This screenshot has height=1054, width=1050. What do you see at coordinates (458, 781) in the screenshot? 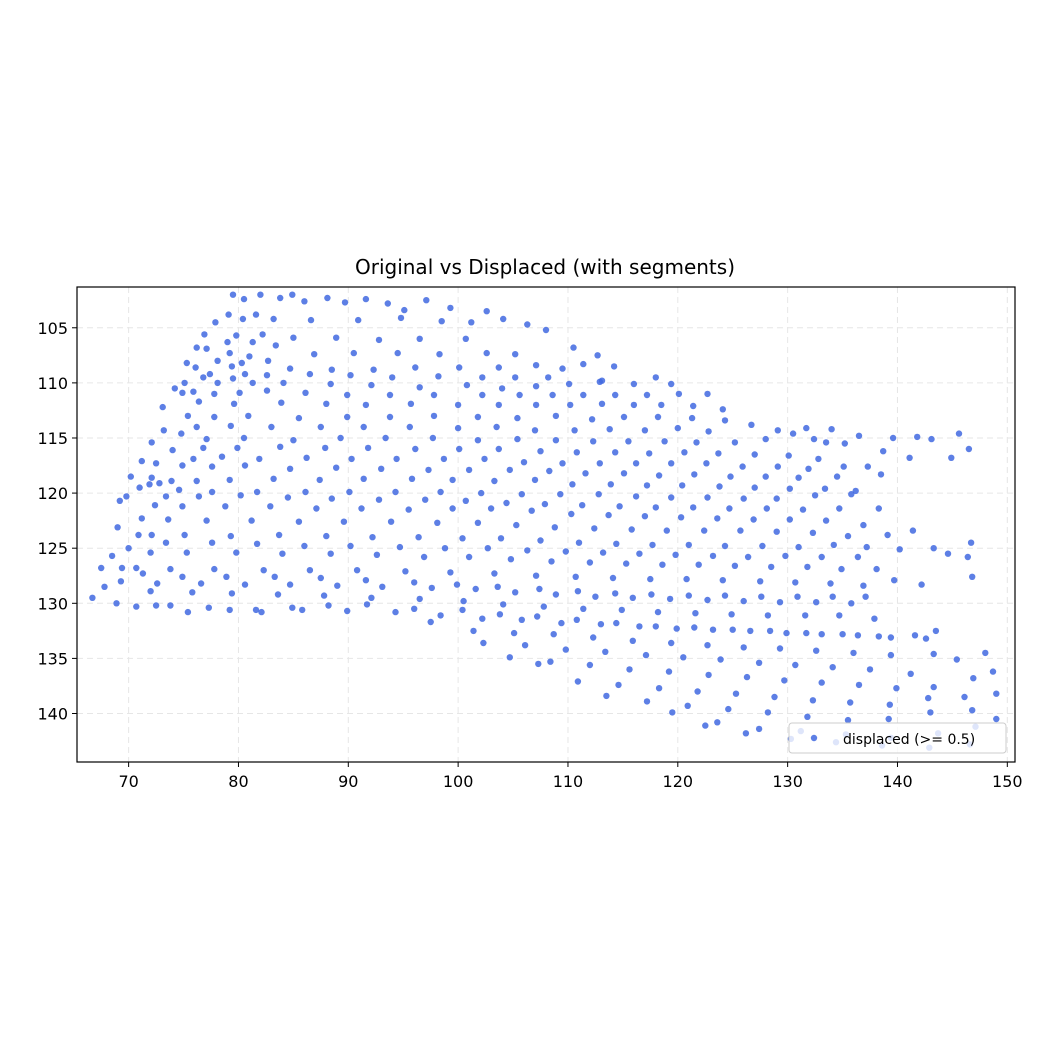
I see `x-tick-label: 100` at bounding box center [458, 781].